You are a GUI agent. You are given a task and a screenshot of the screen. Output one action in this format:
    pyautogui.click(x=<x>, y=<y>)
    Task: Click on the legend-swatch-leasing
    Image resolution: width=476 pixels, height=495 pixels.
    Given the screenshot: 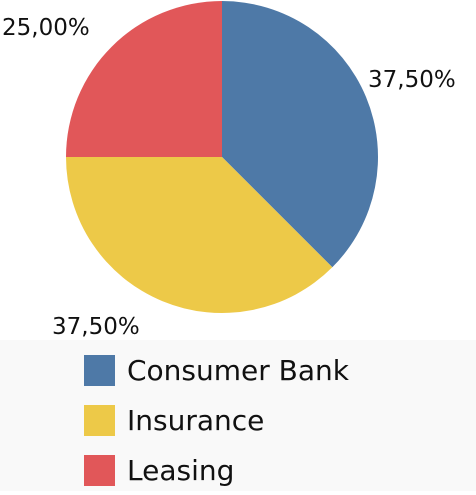 What is the action you would take?
    pyautogui.click(x=99, y=470)
    